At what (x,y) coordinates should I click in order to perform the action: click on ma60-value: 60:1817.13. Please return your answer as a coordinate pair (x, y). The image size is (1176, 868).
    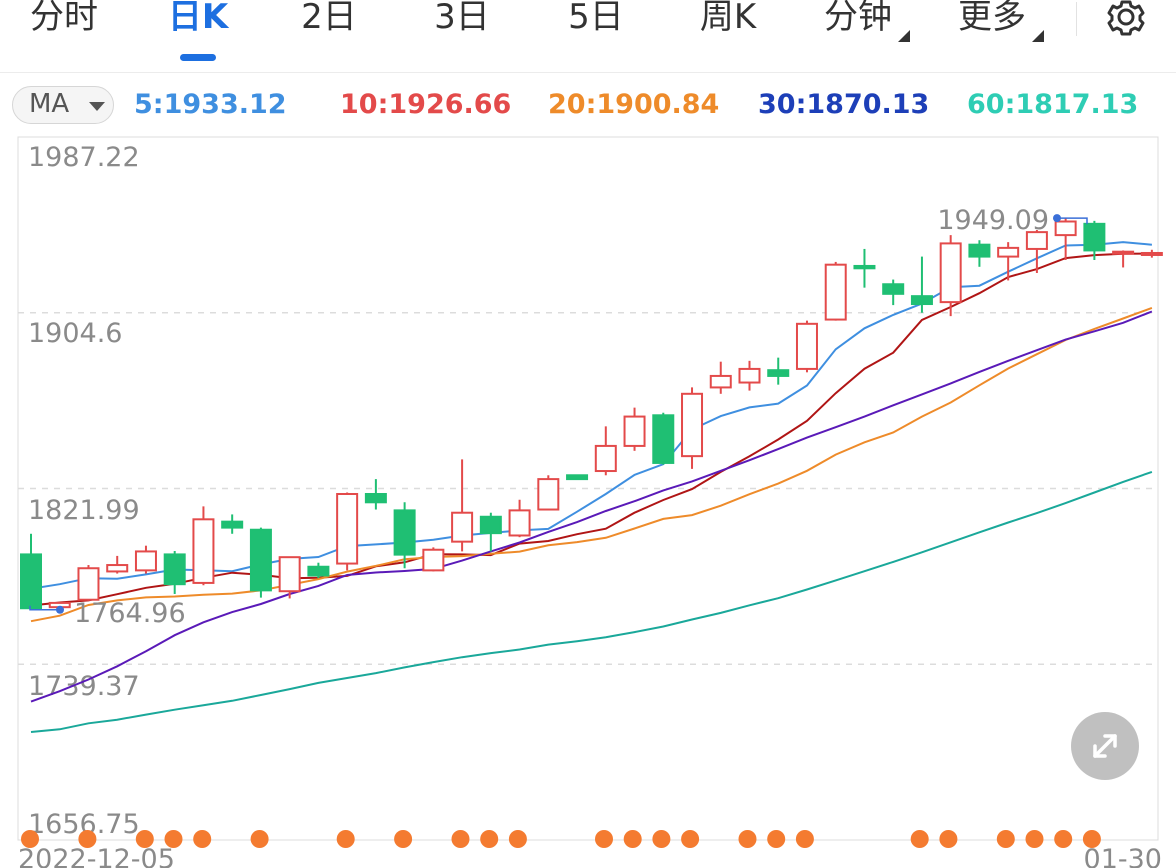
    Looking at the image, I should click on (1053, 104).